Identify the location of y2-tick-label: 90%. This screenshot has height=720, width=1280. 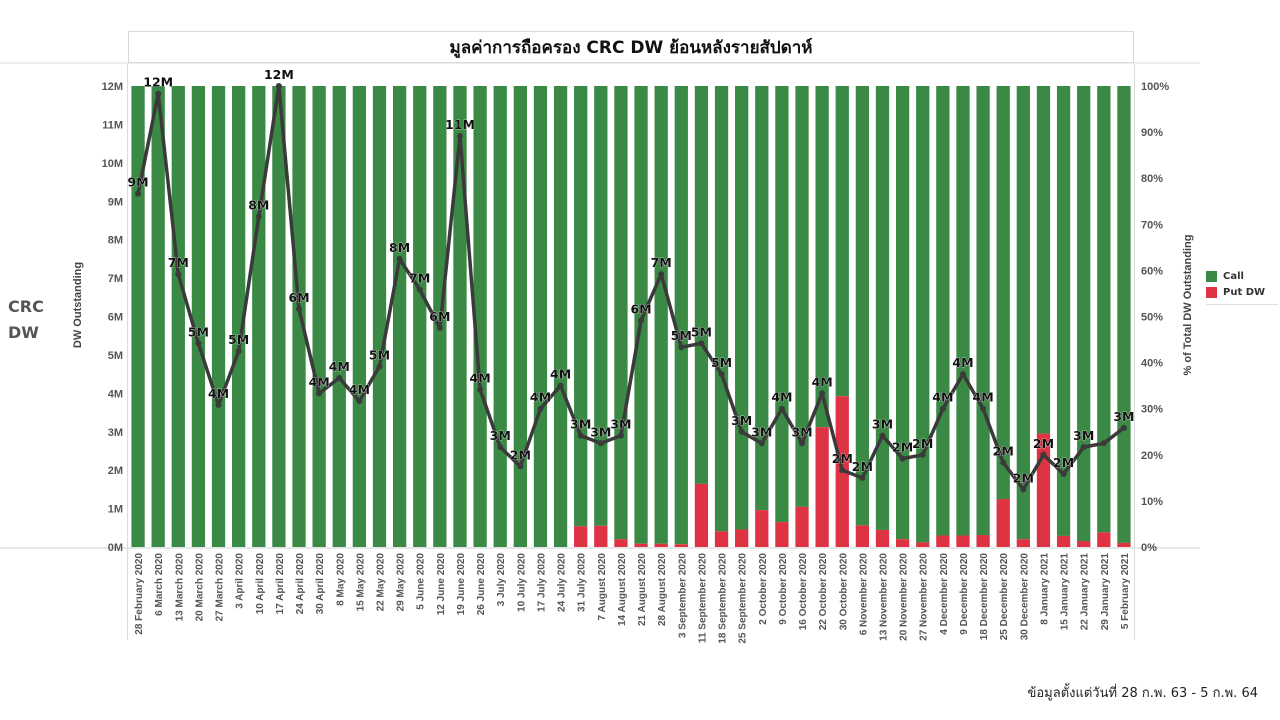
(1152, 133).